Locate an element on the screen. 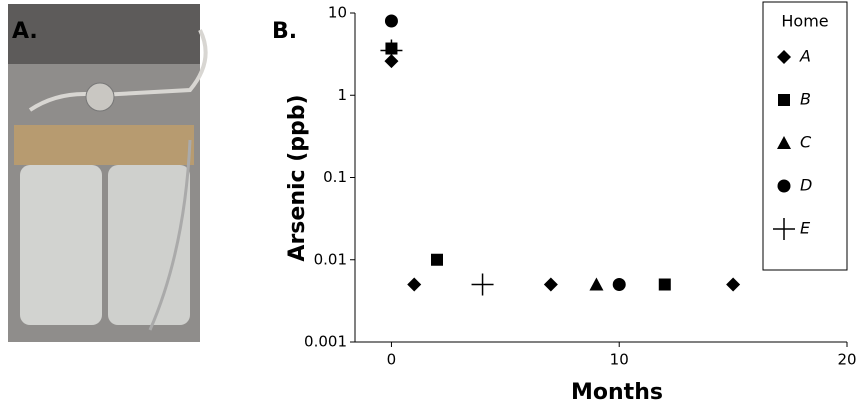 The image size is (861, 411). x-tick-label: 10 is located at coordinates (619, 360).